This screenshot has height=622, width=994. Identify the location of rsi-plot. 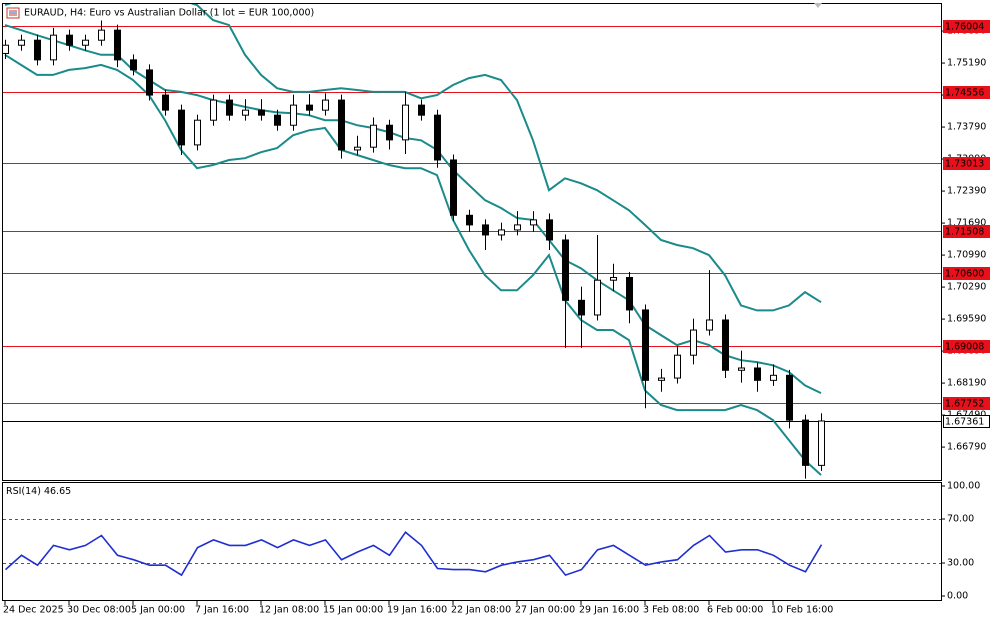
(472, 548).